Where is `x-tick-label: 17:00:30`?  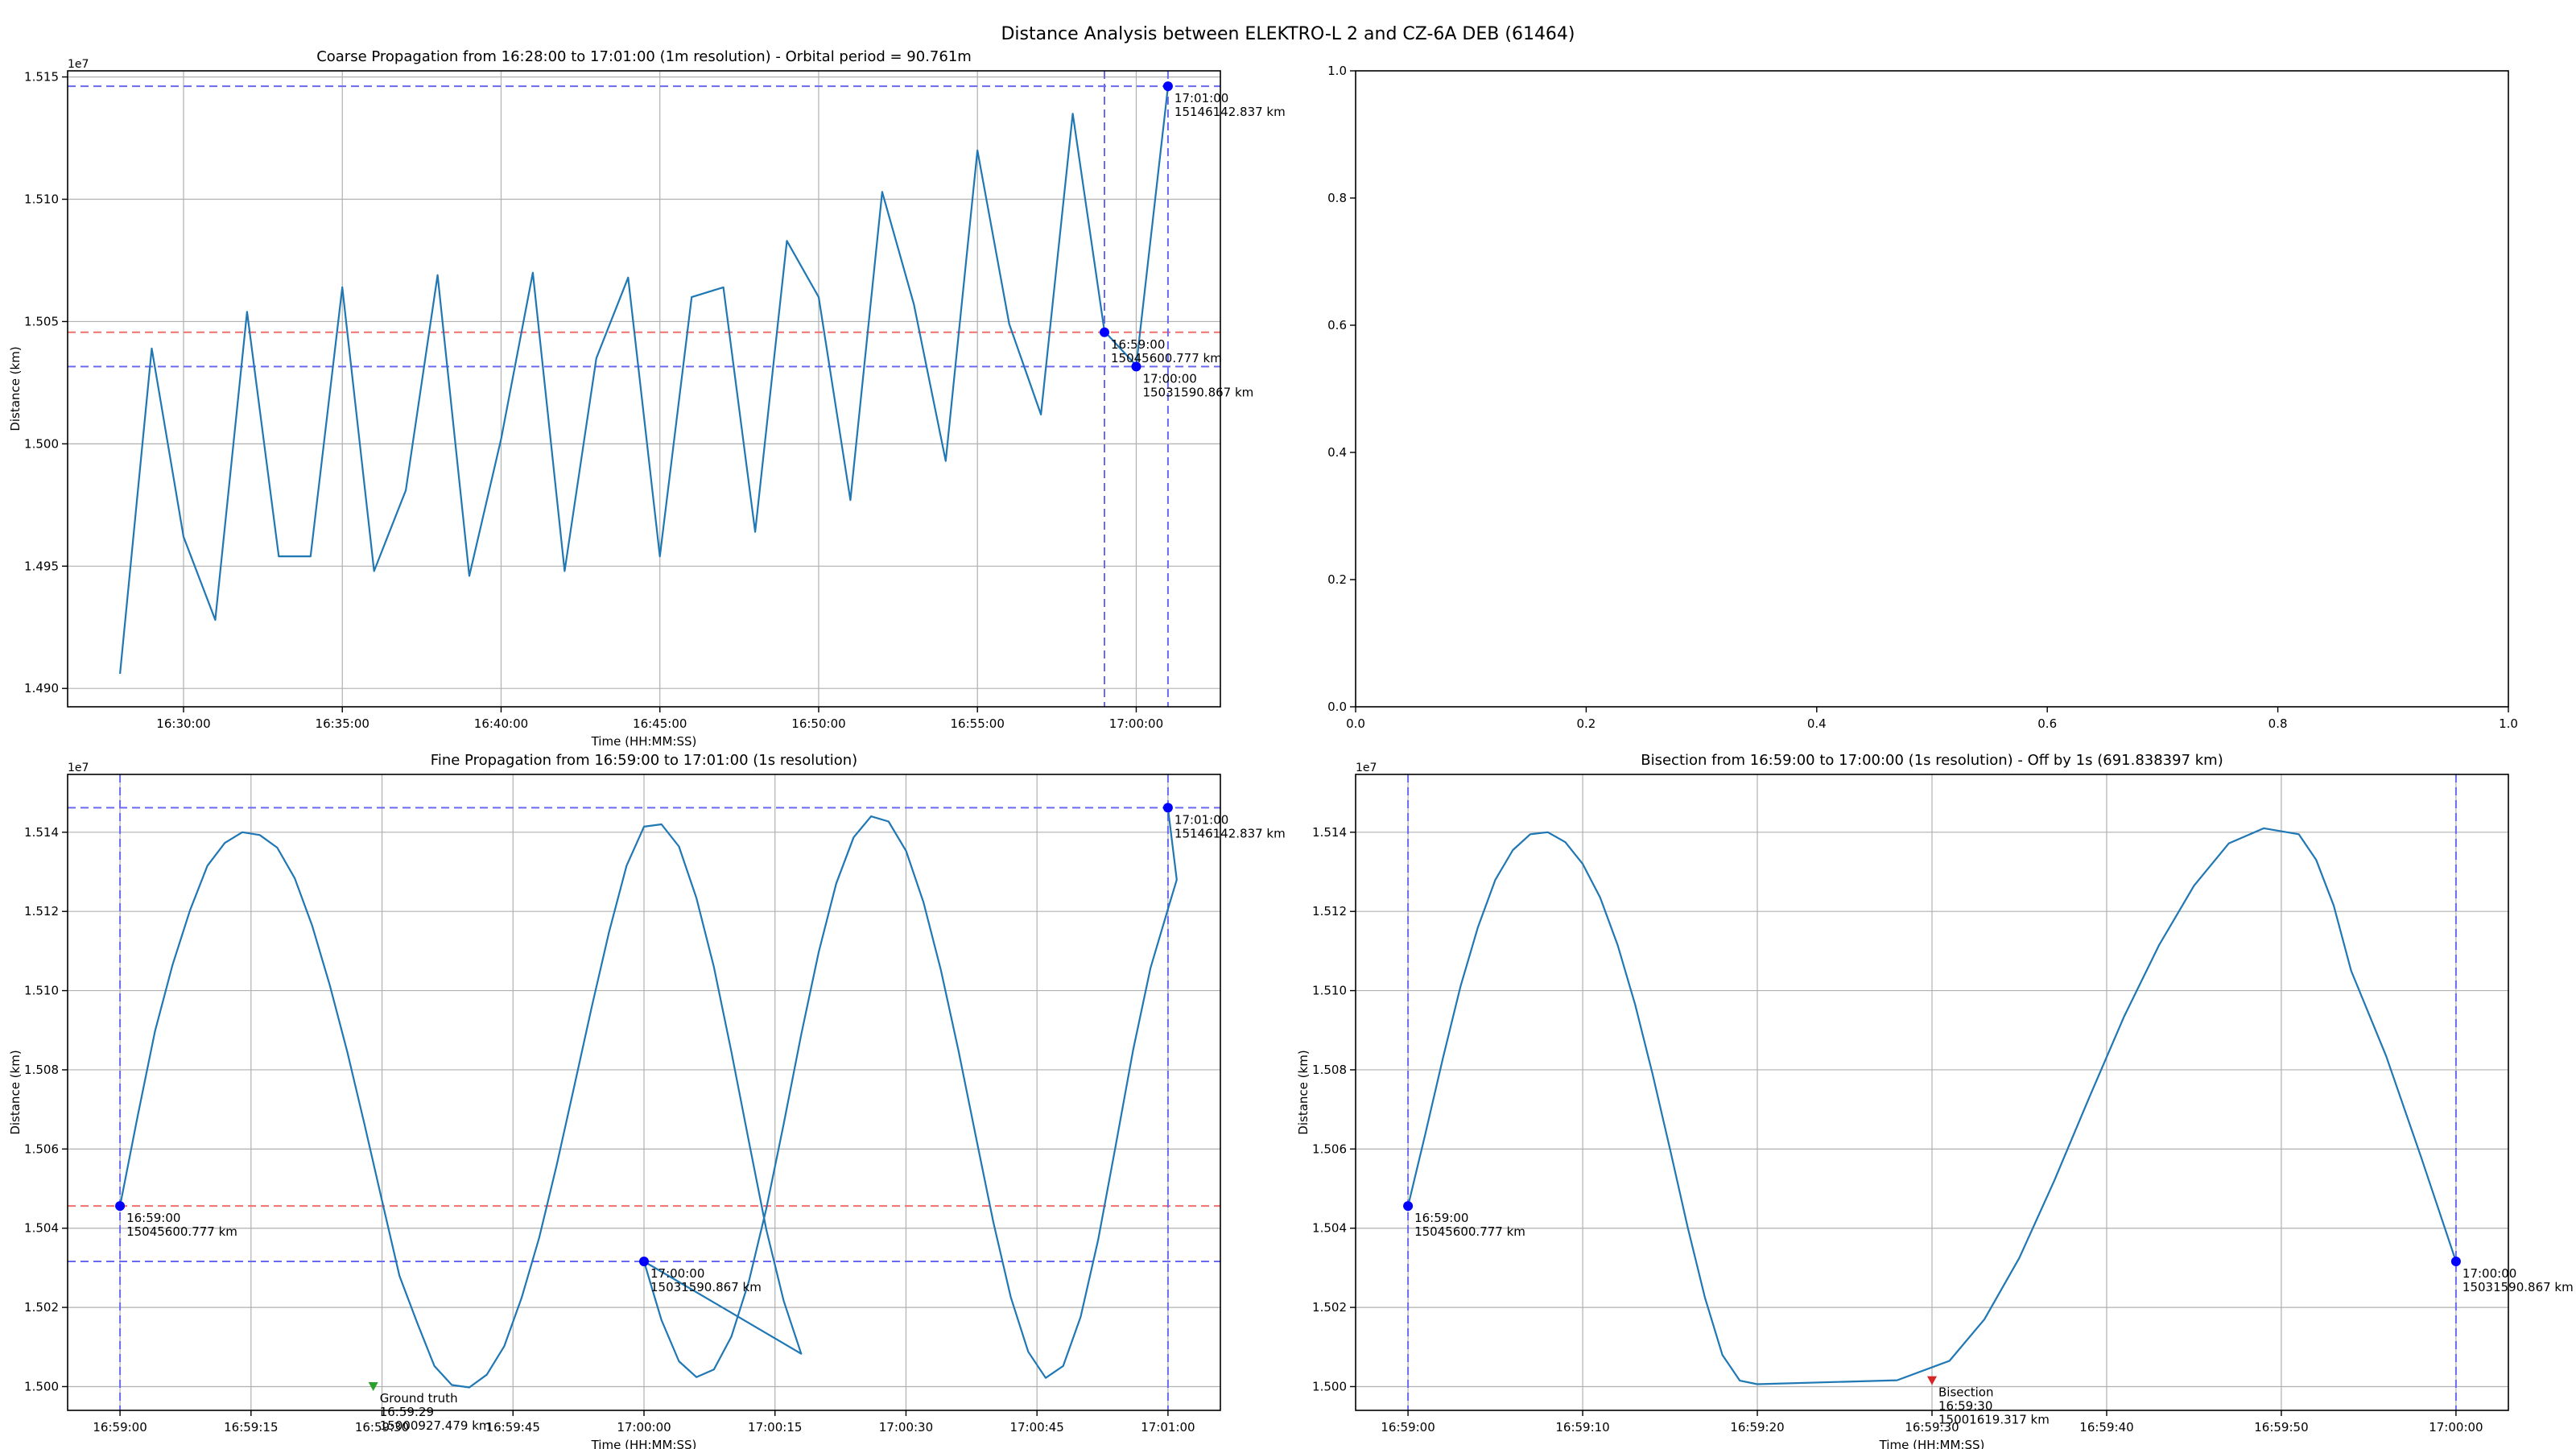 x-tick-label: 17:00:30 is located at coordinates (906, 1427).